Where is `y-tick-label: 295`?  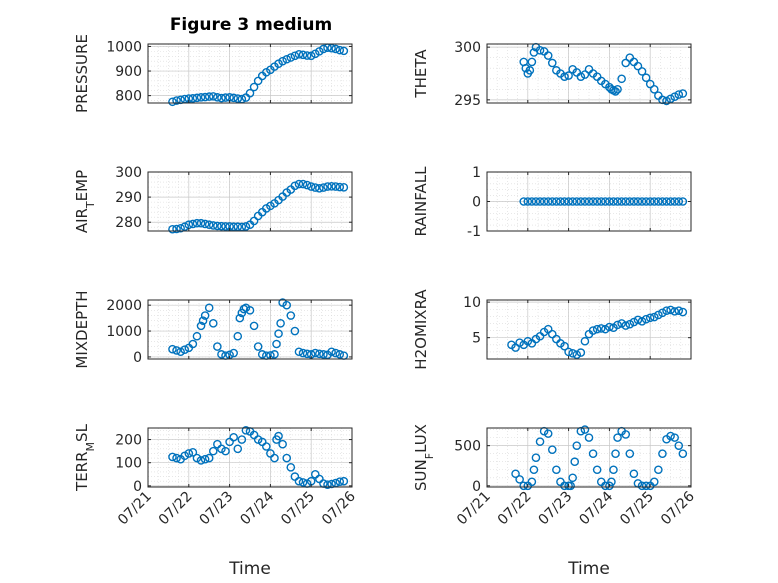
y-tick-label: 295 is located at coordinates (467, 101).